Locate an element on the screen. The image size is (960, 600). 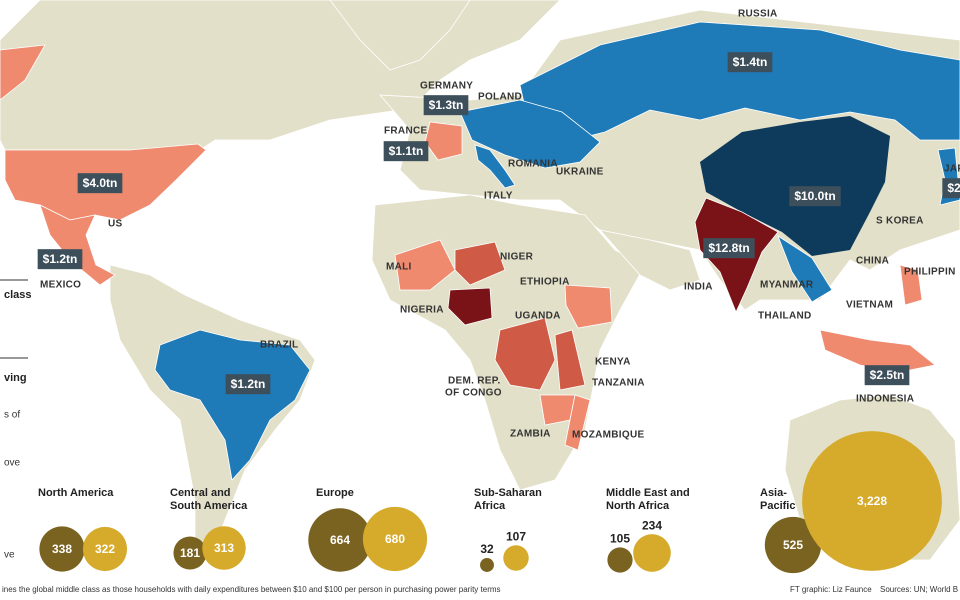
region-name: Pacific is located at coordinates (777, 506).